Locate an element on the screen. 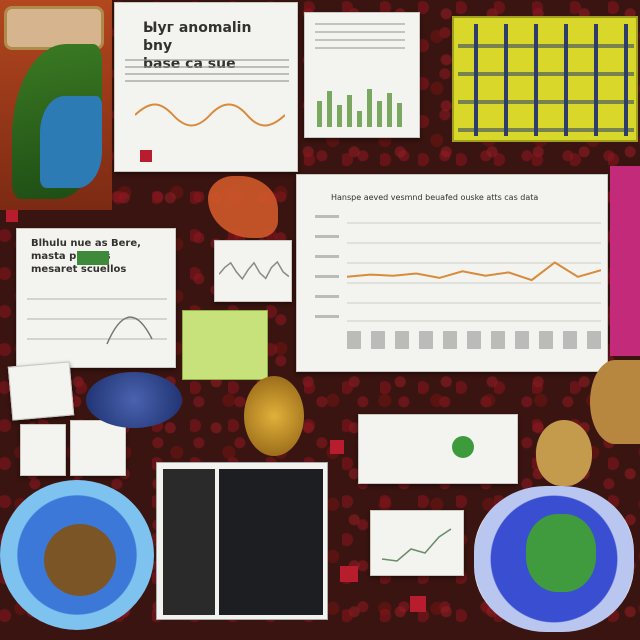 This screenshot has height=640, width=640. artwork-card is located at coordinates (56, 105).